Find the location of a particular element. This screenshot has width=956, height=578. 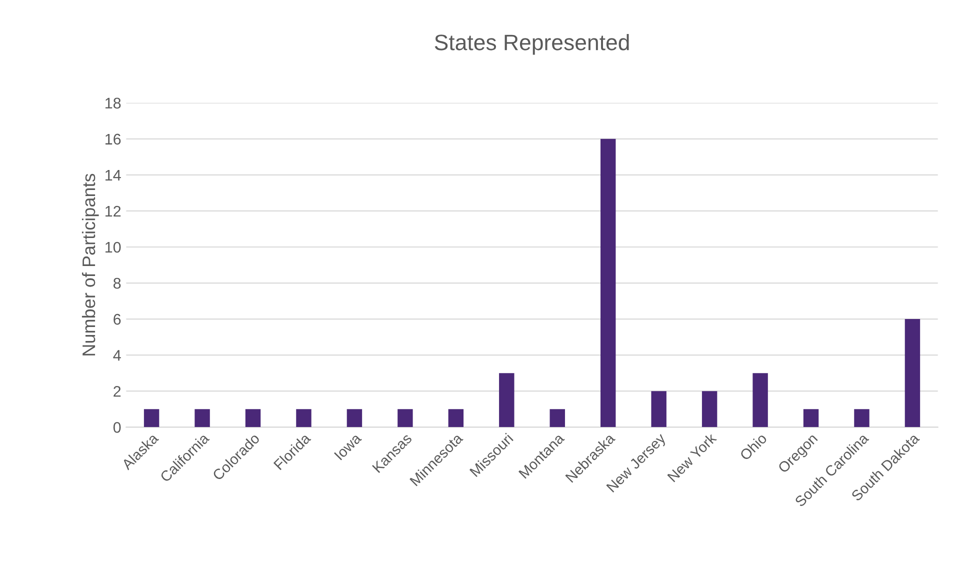

y-tick-label: 16 is located at coordinates (113, 139).